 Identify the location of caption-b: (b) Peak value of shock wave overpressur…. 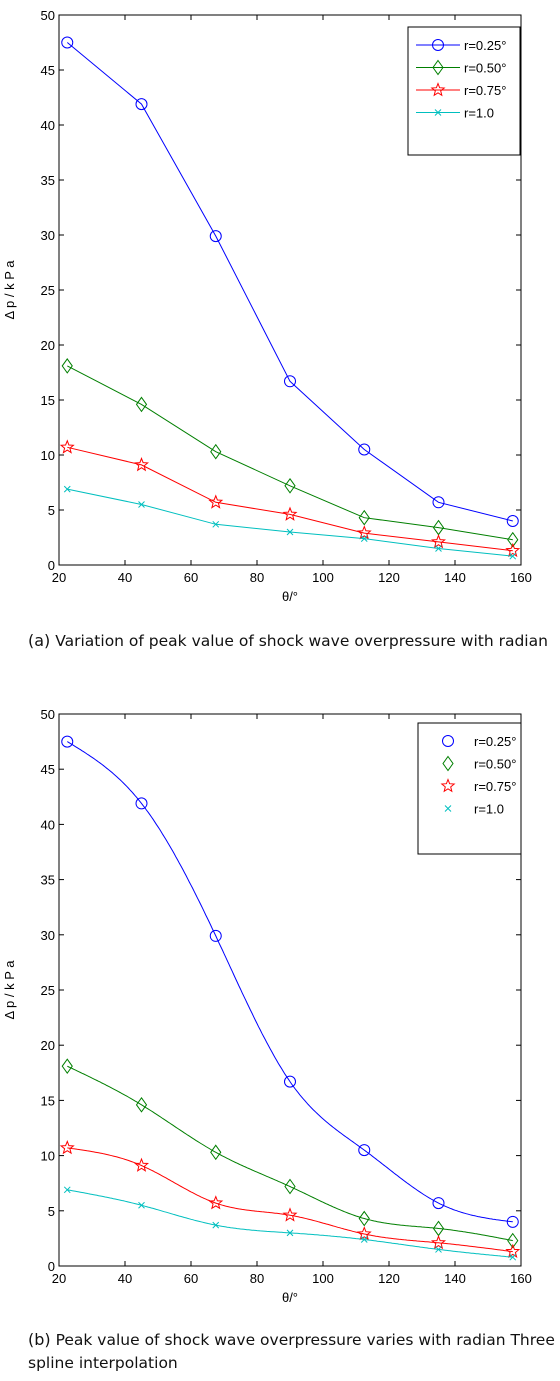
(293, 1351).